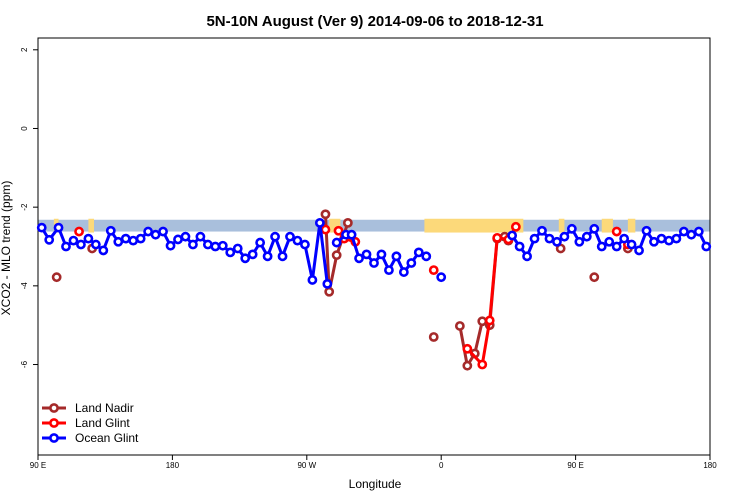 This screenshot has width=750, height=500. Describe the element at coordinates (107, 438) in the screenshot. I see `legend-label-ocean-glint: Ocean Glint` at that location.